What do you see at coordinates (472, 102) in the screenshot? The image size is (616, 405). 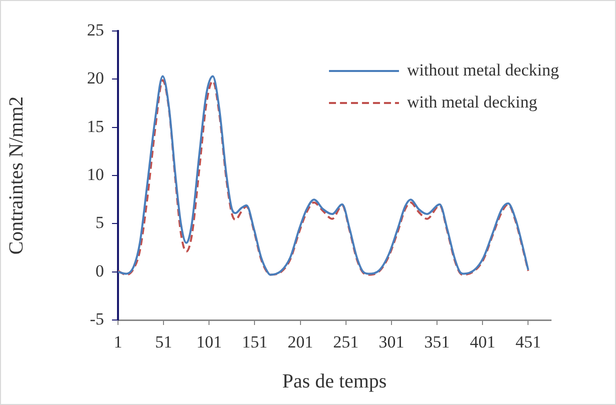 I see `legend-label: with metal decking` at bounding box center [472, 102].